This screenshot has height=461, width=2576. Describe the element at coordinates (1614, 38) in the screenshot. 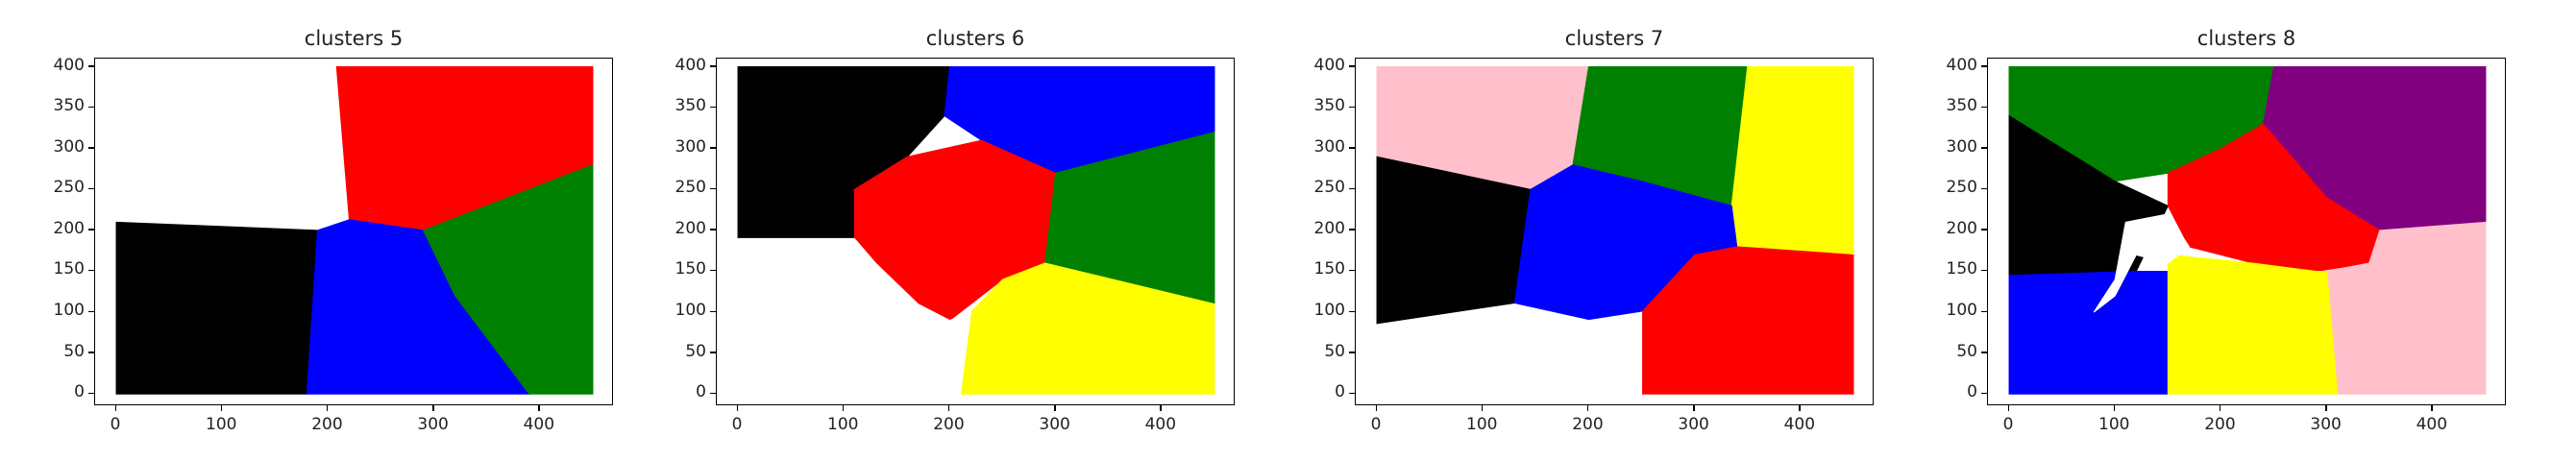

I see `chart-title: clusters 7` at that location.